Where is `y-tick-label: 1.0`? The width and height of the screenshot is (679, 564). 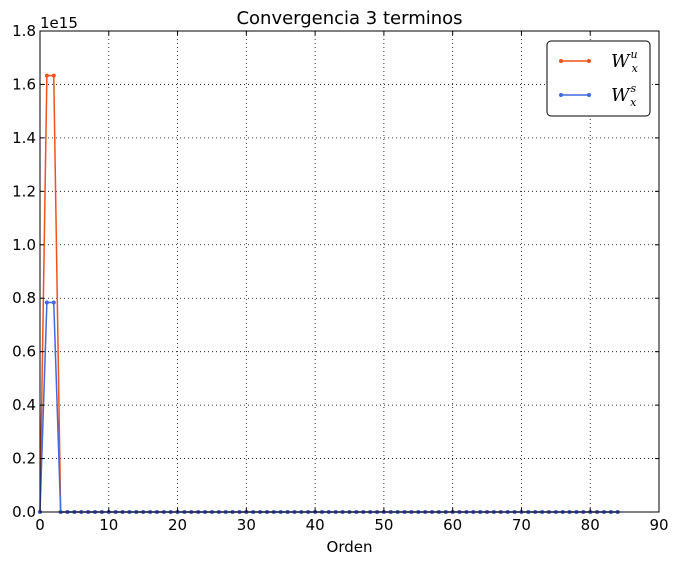
y-tick-label: 1.0 is located at coordinates (24, 245).